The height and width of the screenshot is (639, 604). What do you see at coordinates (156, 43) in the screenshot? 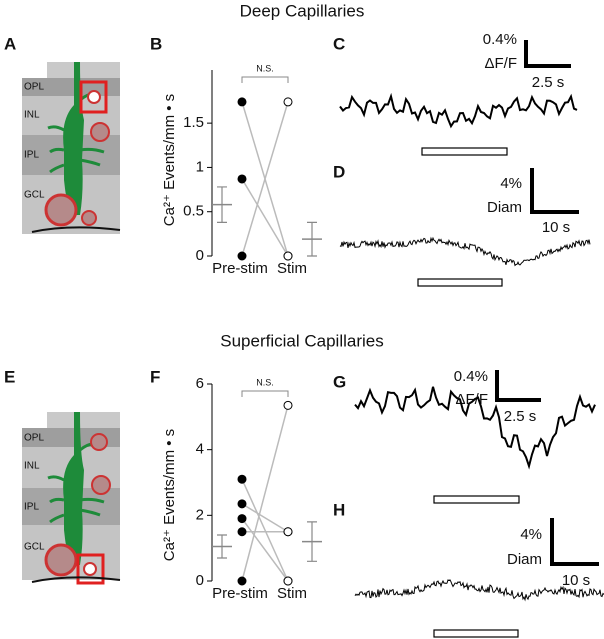
I see `panel-label: B` at bounding box center [156, 43].